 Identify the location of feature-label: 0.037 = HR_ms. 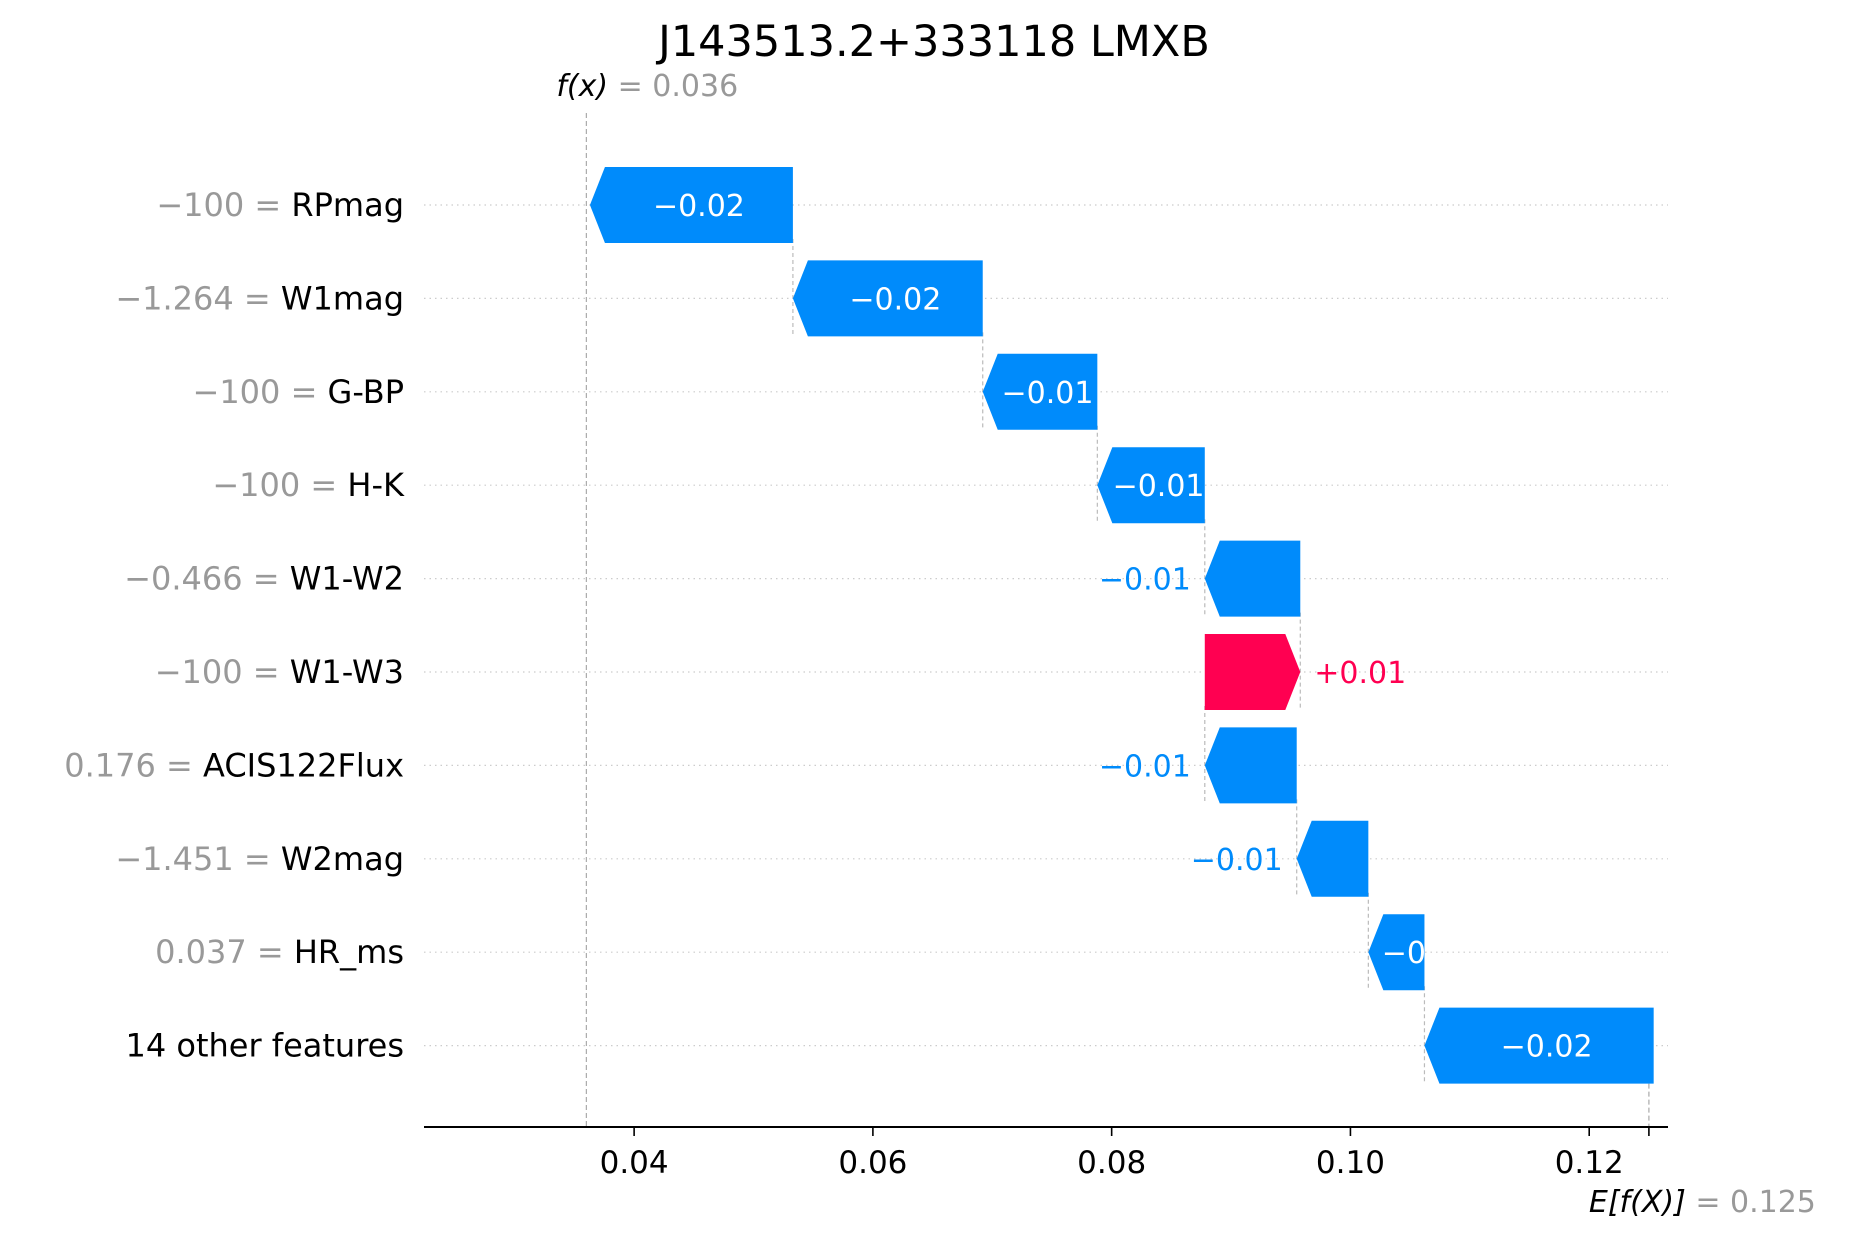
(279, 952).